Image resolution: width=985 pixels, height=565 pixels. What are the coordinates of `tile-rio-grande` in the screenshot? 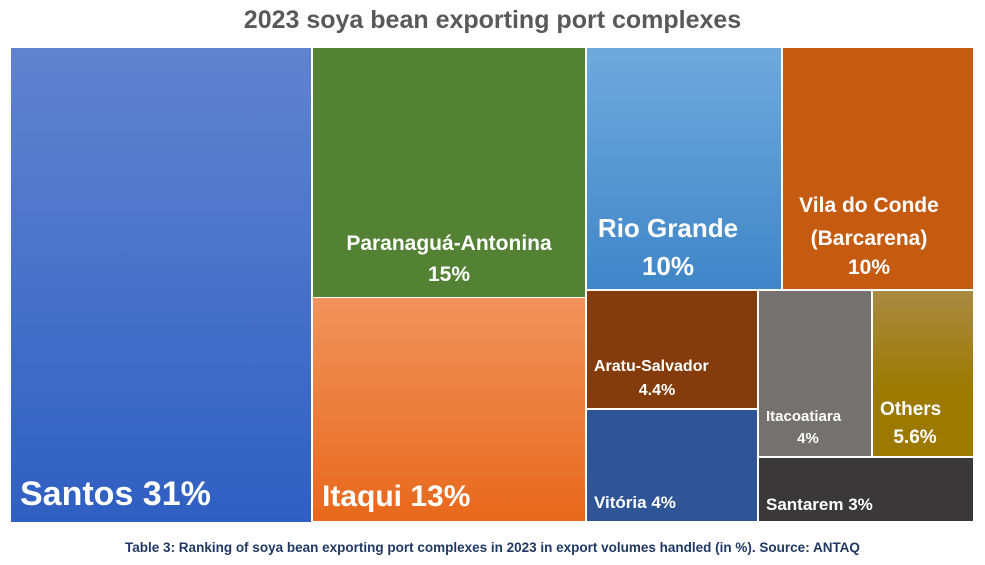 It's located at (684, 168).